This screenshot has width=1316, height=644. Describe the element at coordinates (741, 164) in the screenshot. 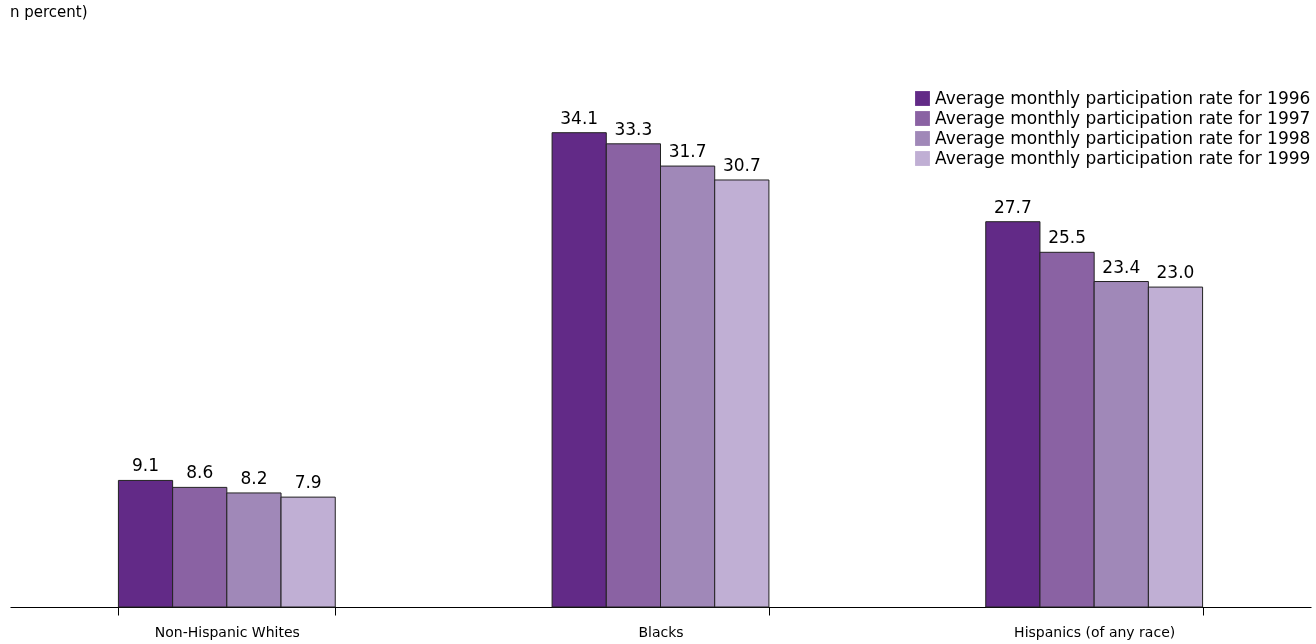

I see `data-label: 30.7` at that location.